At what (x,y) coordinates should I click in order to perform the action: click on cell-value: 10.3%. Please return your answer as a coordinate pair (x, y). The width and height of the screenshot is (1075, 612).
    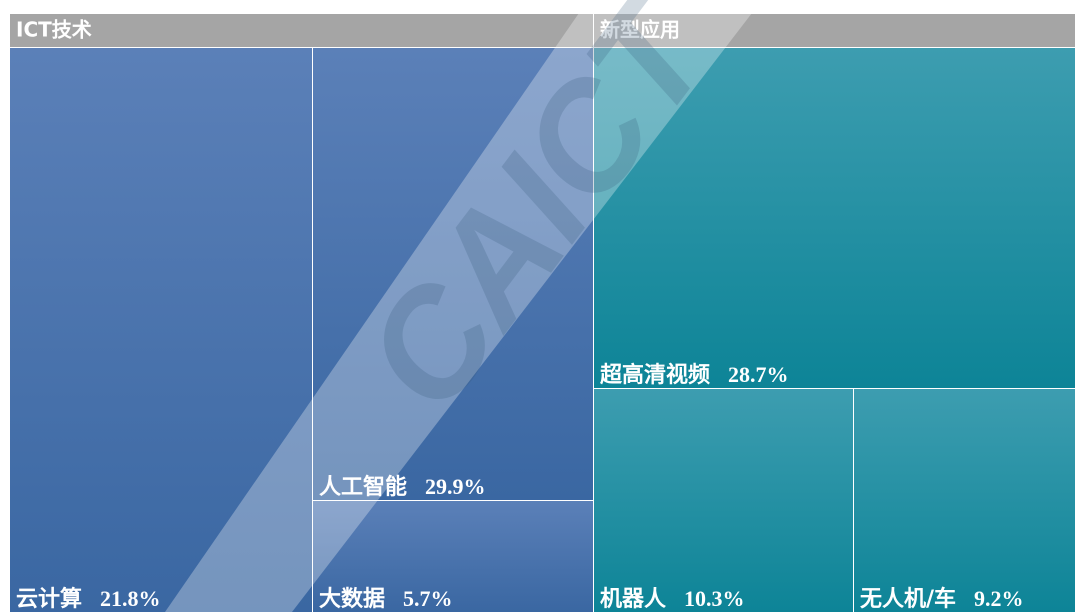
    Looking at the image, I should click on (714, 598).